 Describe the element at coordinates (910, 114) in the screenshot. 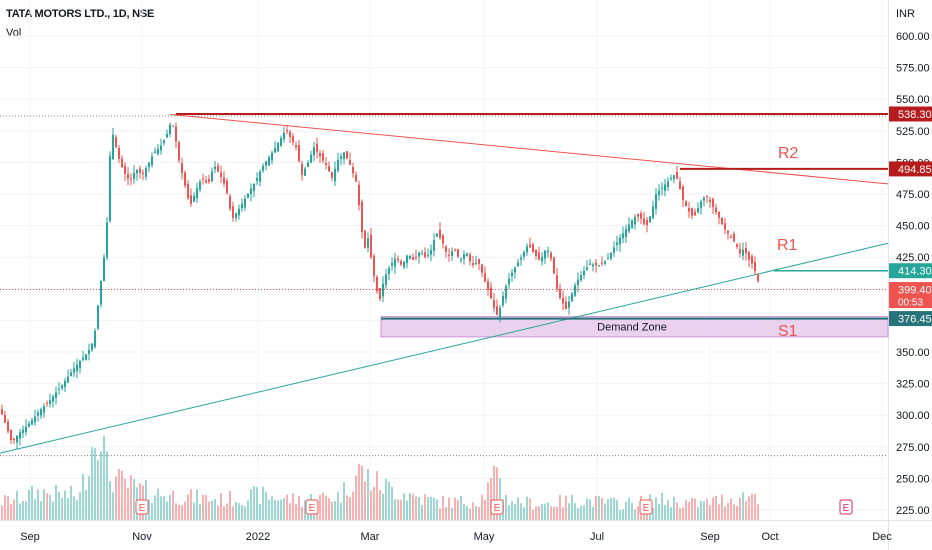

I see `price-tag-bg` at that location.